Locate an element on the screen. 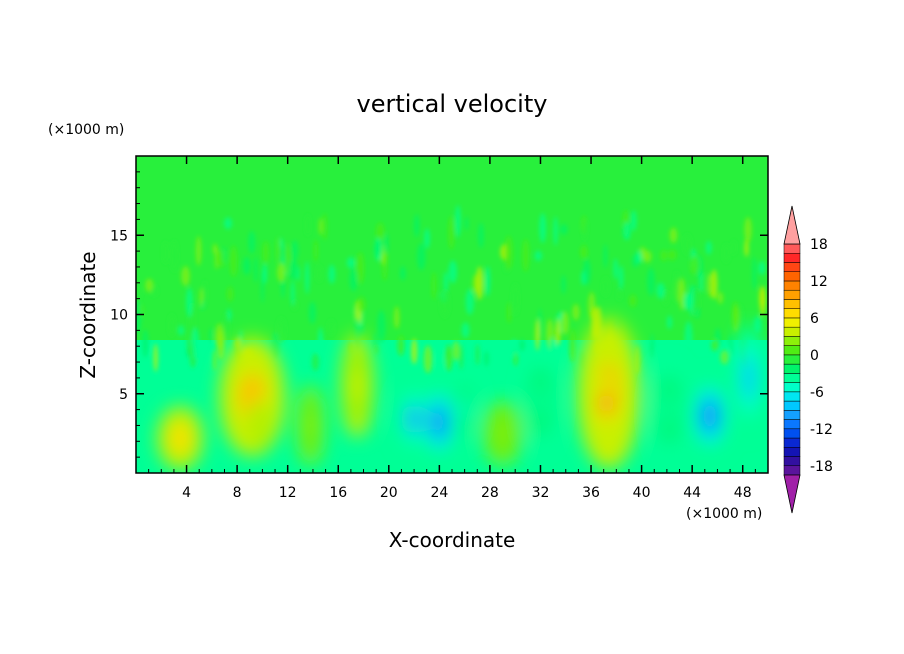  colorbar-tick-label: 6 is located at coordinates (814, 319).